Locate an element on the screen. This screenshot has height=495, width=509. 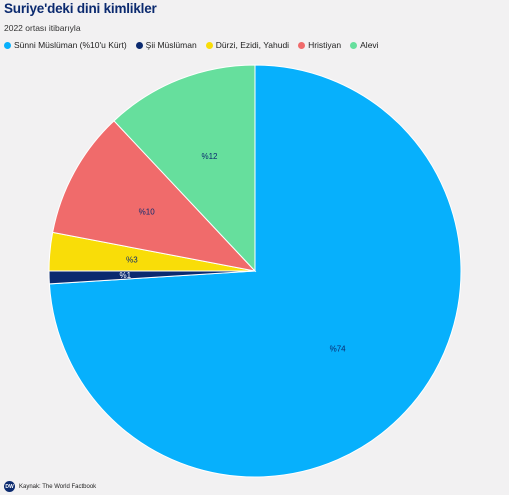
legend-item: Hristiyan is located at coordinates (319, 45).